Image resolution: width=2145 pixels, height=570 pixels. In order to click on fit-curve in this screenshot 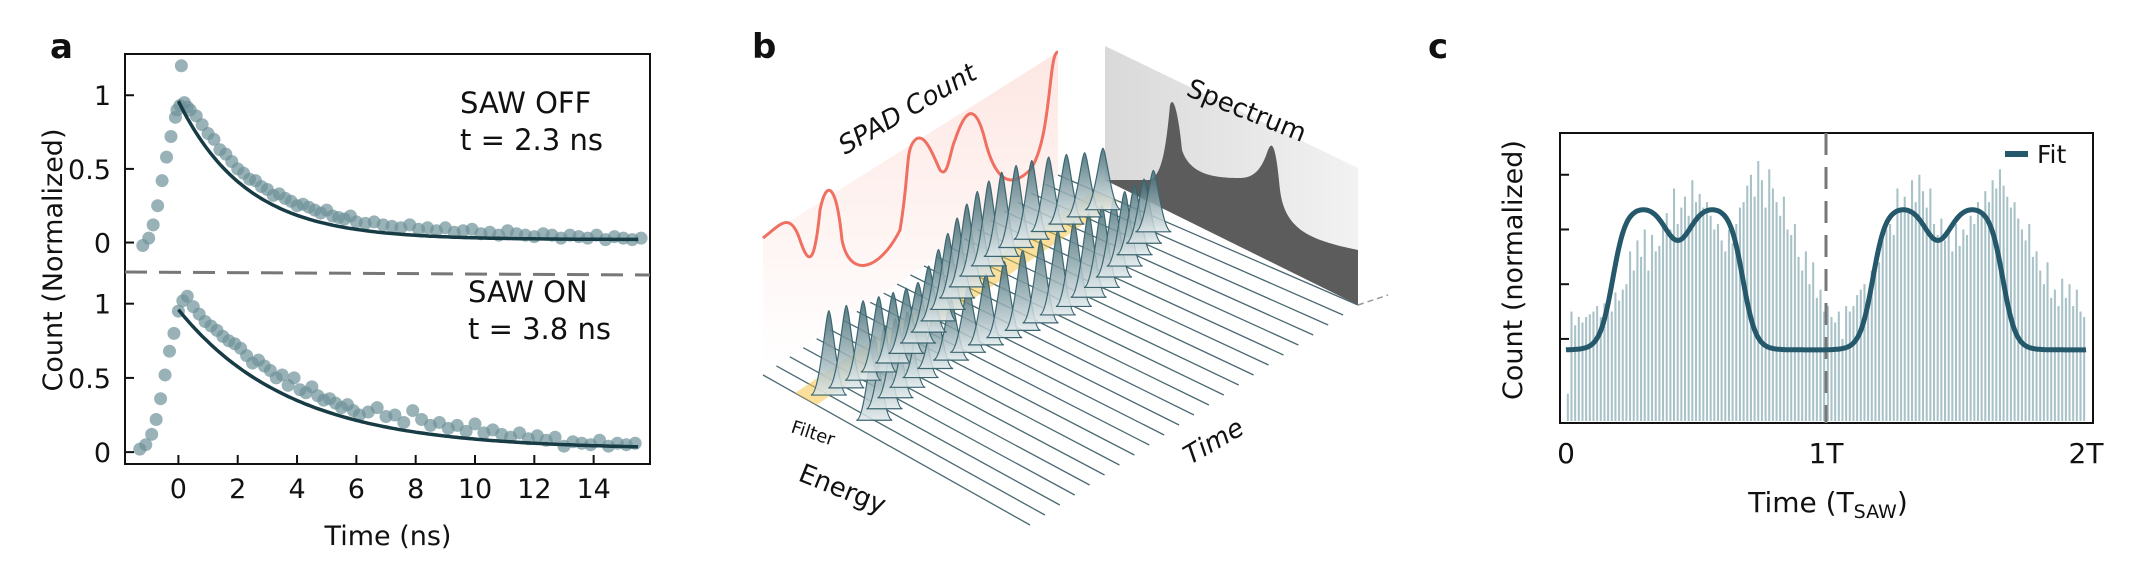, I will do `click(1826, 280)`.